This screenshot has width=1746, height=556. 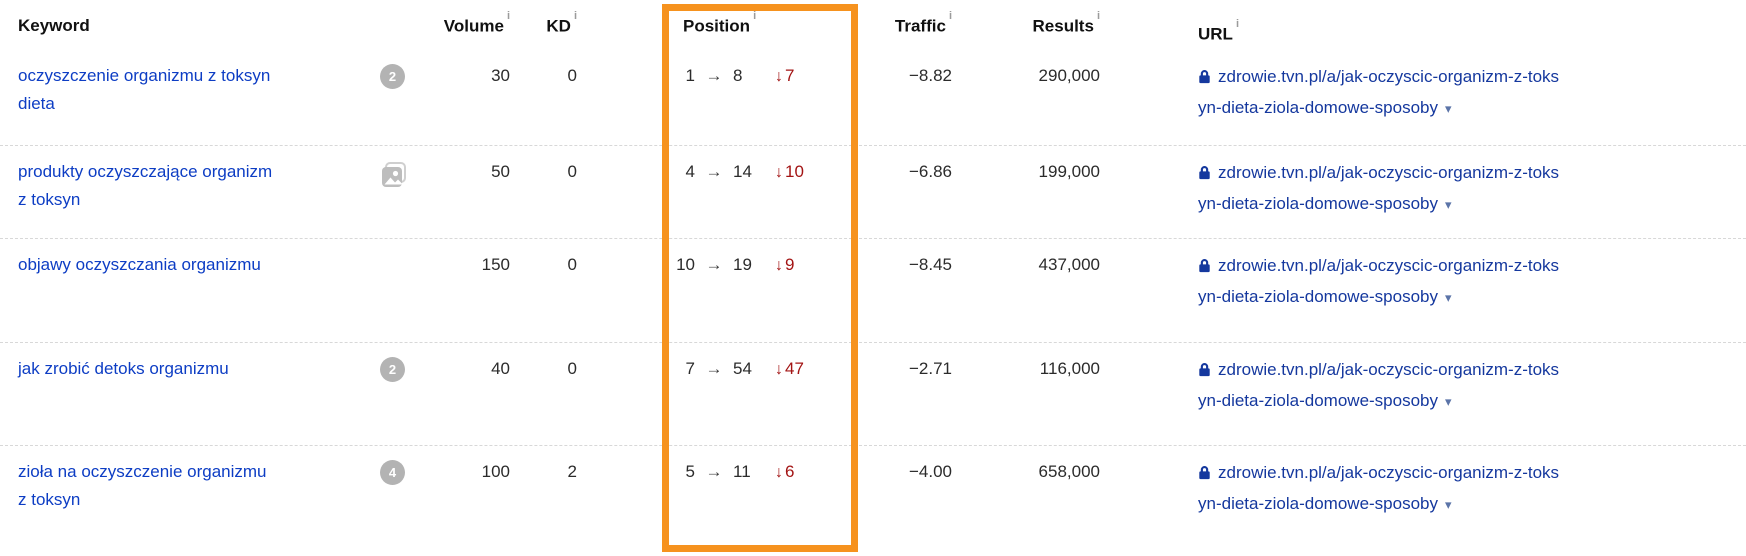 What do you see at coordinates (392, 472) in the screenshot?
I see `serp-count-badge: 4` at bounding box center [392, 472].